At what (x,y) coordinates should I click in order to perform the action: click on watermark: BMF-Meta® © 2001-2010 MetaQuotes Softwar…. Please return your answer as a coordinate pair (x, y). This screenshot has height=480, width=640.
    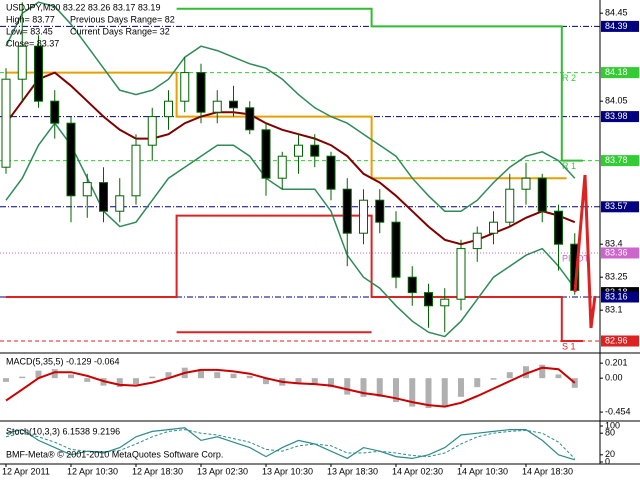
    Looking at the image, I should click on (114, 454).